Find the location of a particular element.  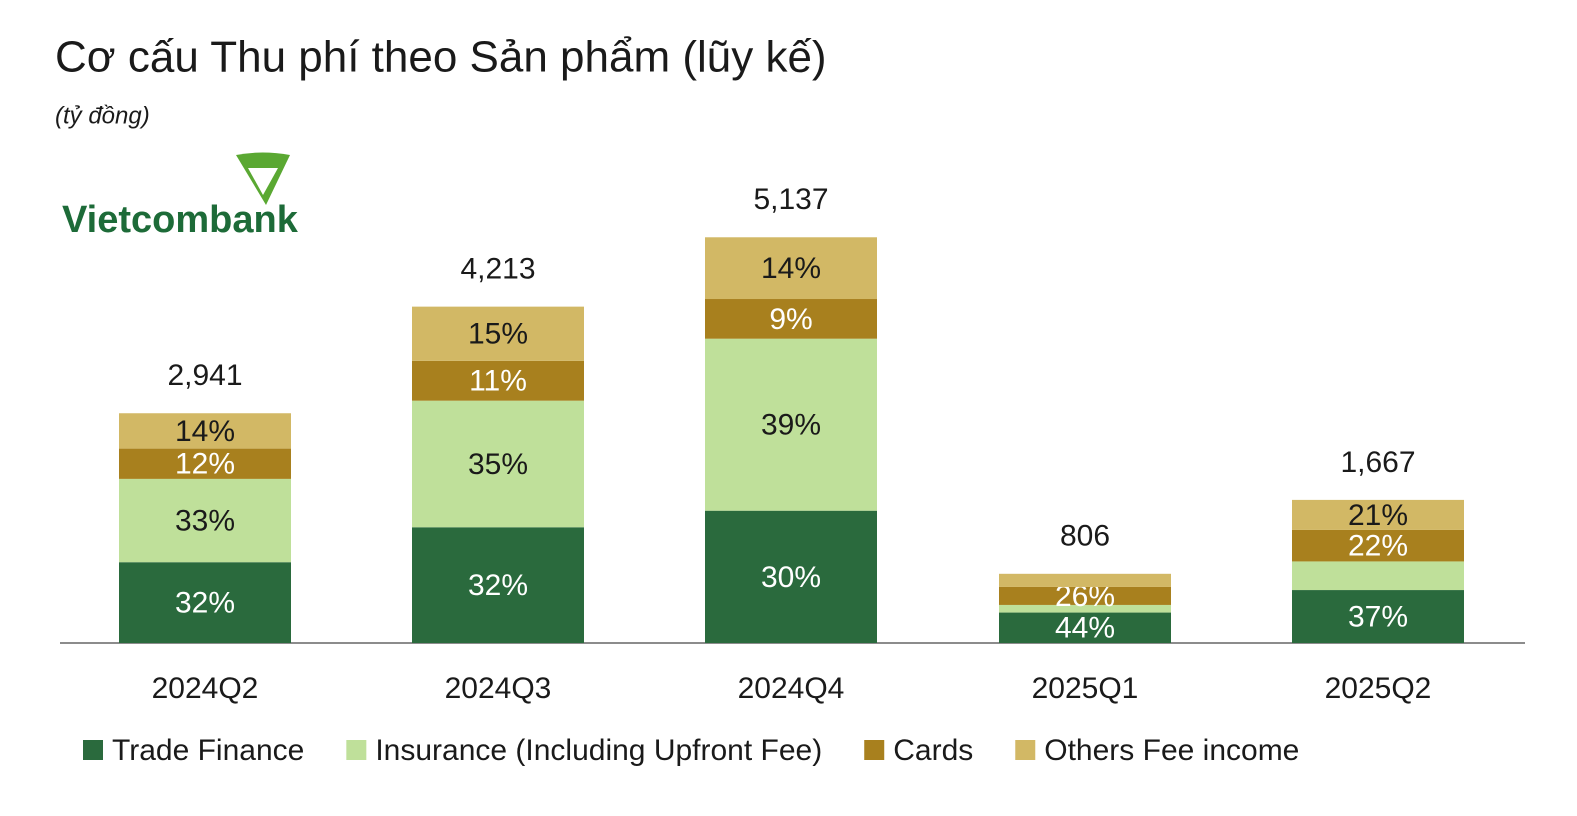

data-label: 11% is located at coordinates (498, 381).